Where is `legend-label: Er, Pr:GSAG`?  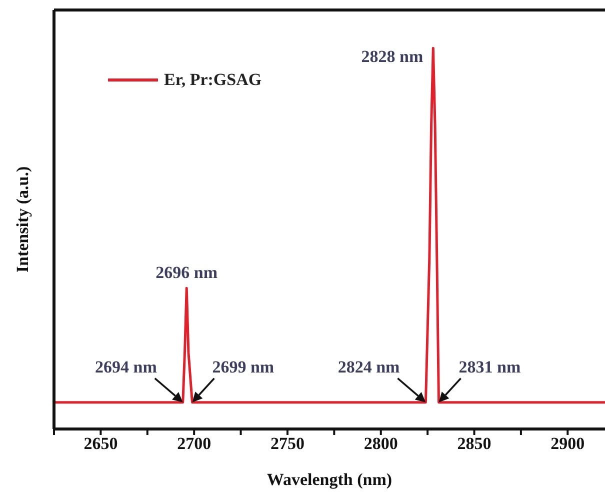
legend-label: Er, Pr:GSAG is located at coordinates (213, 80).